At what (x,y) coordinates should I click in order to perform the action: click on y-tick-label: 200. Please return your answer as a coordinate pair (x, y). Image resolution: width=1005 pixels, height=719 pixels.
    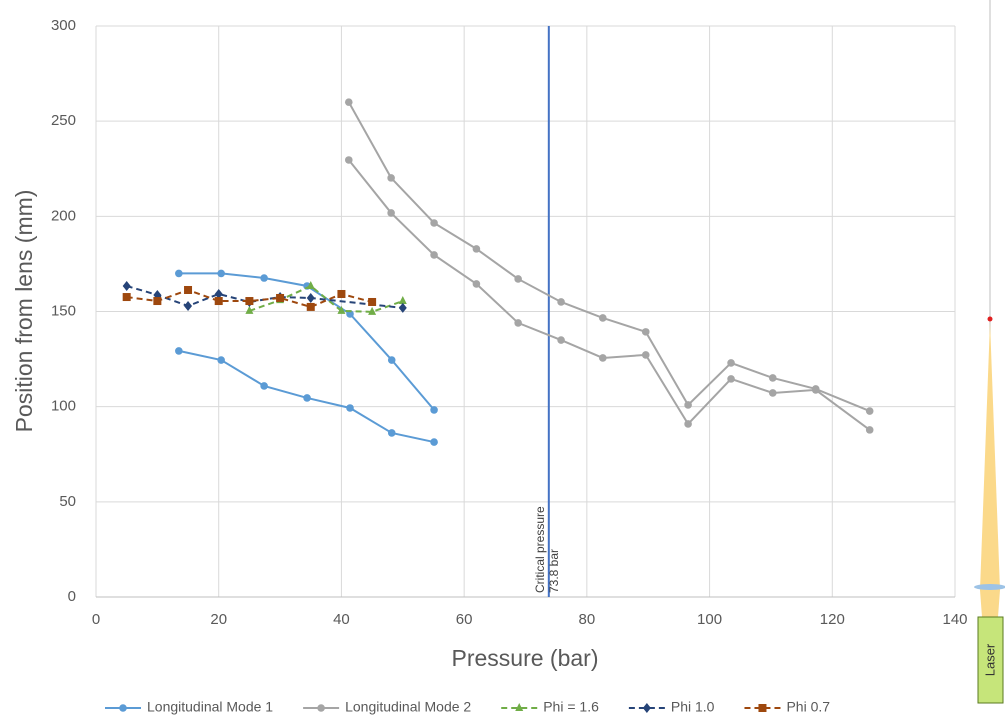
    Looking at the image, I should click on (63, 215).